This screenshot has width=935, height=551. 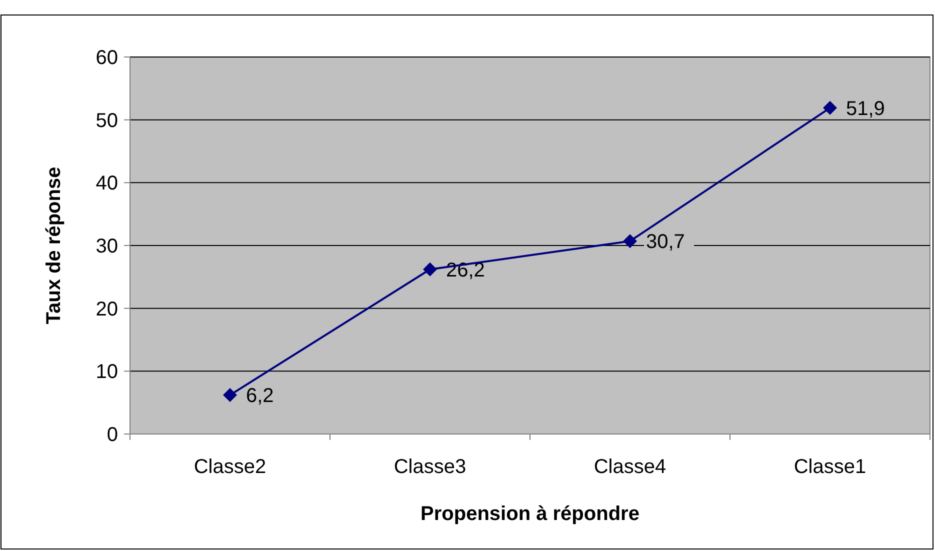 I want to click on y-tick-label: 40, so click(x=107, y=183).